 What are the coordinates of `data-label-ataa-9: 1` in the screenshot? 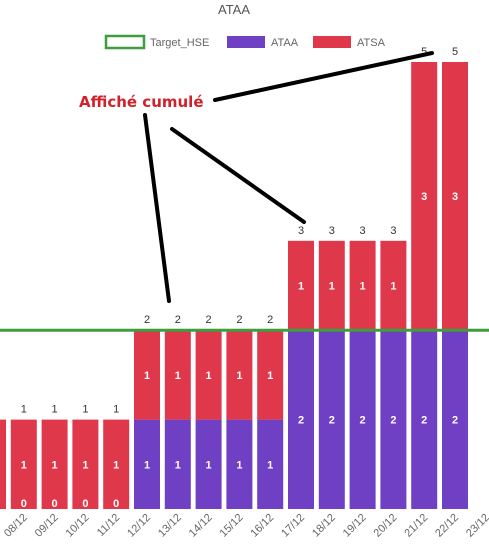 It's located at (270, 465).